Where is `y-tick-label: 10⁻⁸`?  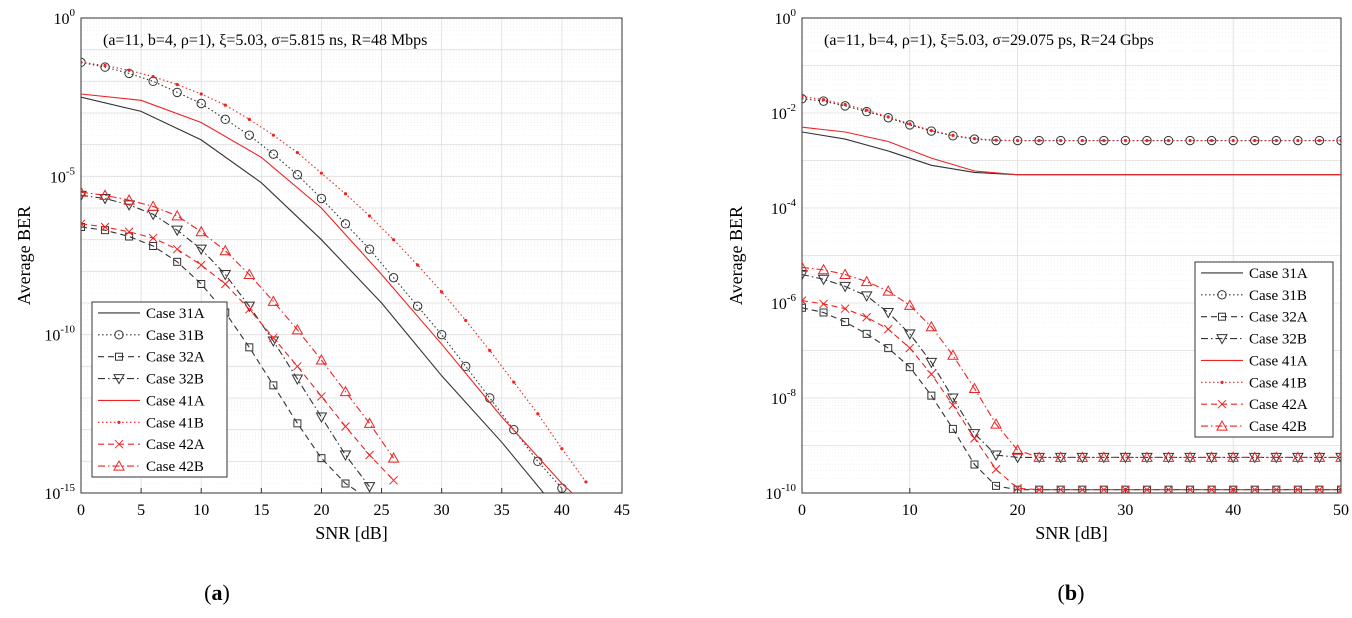 y-tick-label: 10⁻⁸ is located at coordinates (784, 397).